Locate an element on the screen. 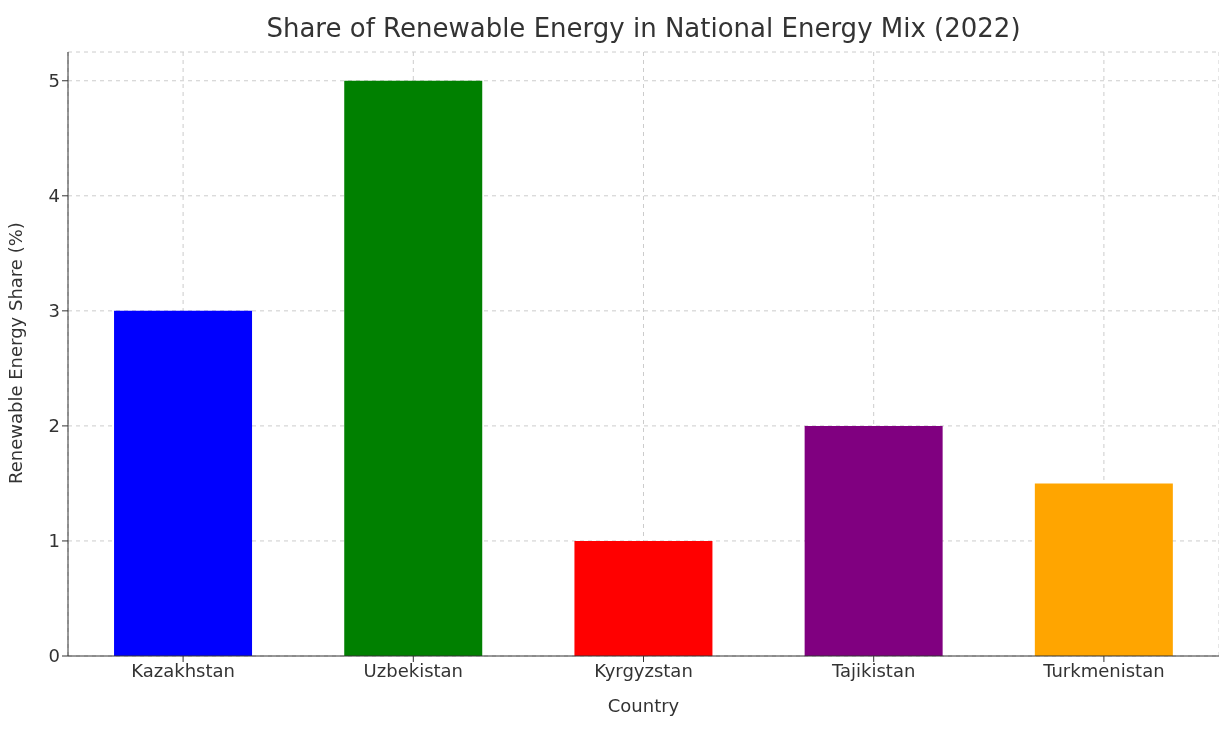 This screenshot has width=1227, height=733. chart-title: Share of Renewable Energy in National Energy Mix (2022) is located at coordinates (643, 28).